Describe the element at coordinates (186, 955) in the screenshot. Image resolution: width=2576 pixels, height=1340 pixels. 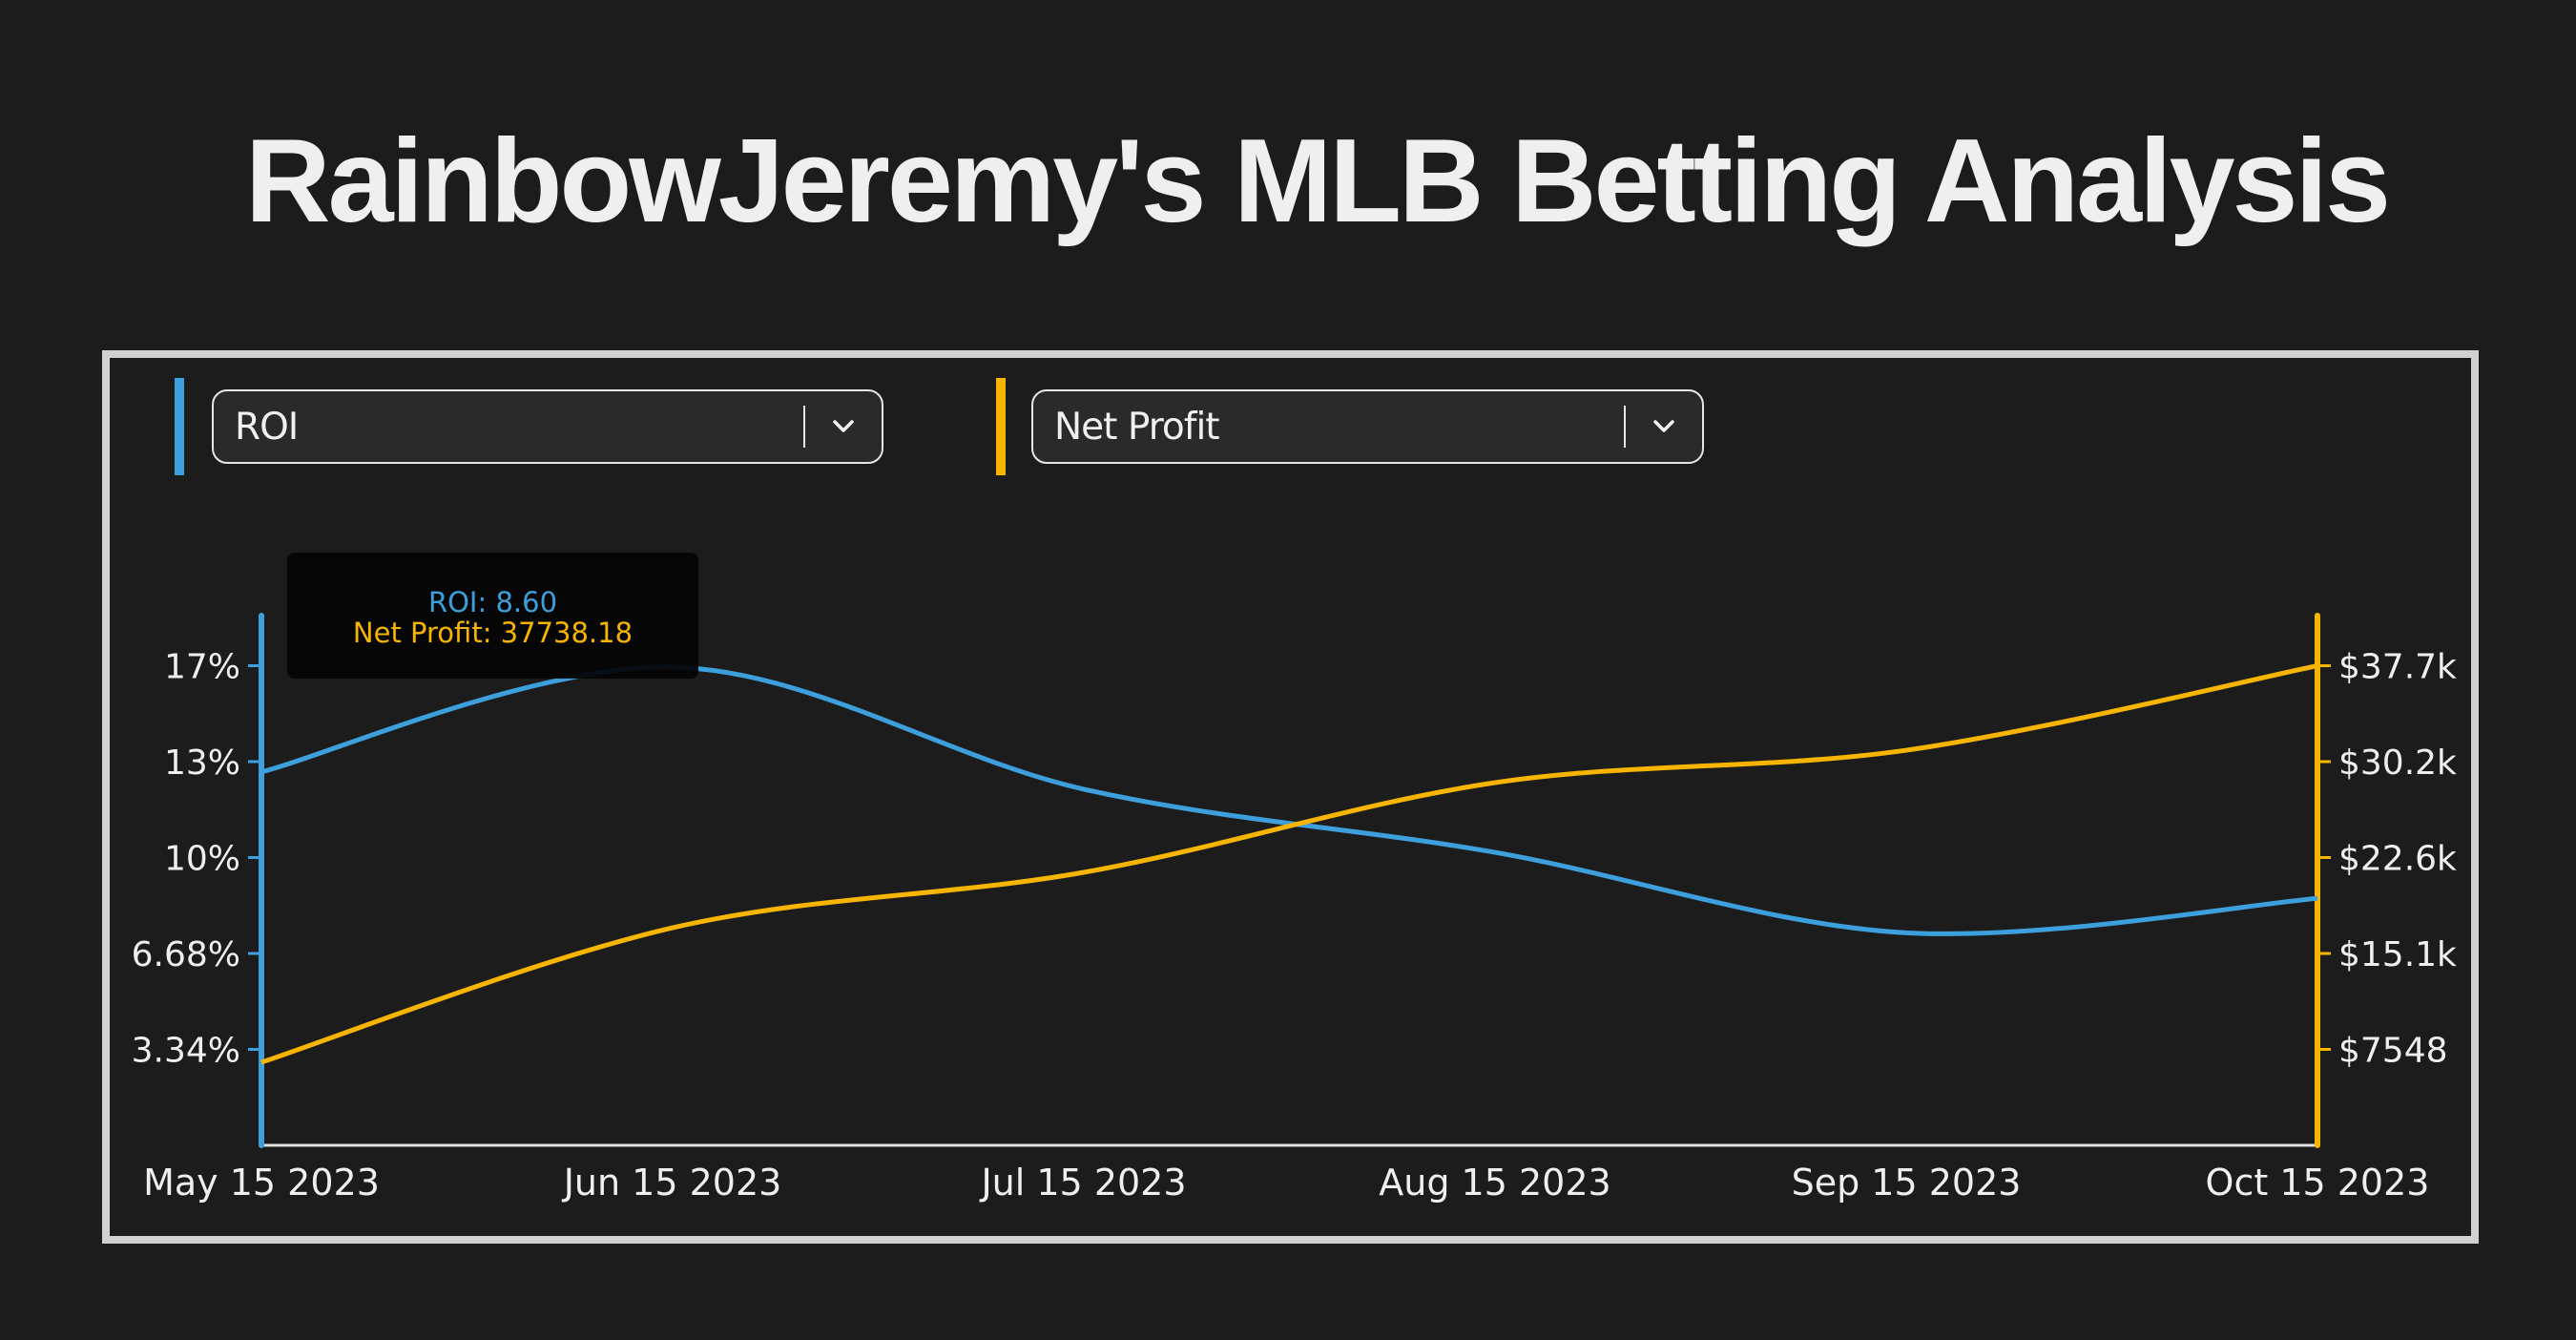
I see `left-tick-label: 6.68%` at that location.